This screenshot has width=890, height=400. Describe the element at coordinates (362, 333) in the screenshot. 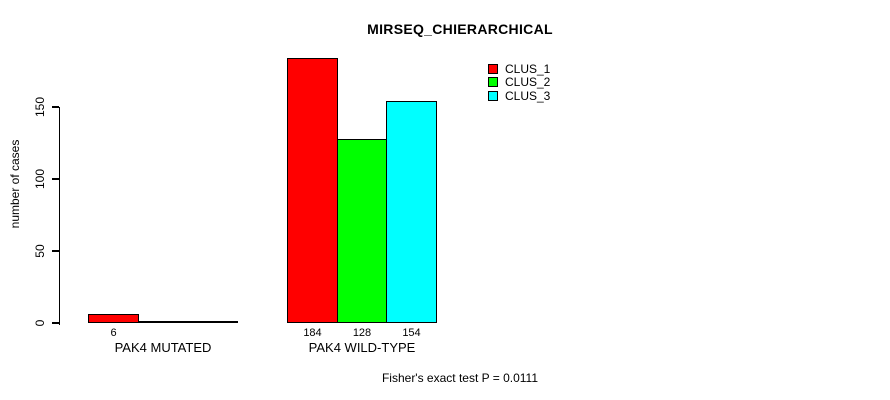

I see `bar-value-label: 128` at that location.